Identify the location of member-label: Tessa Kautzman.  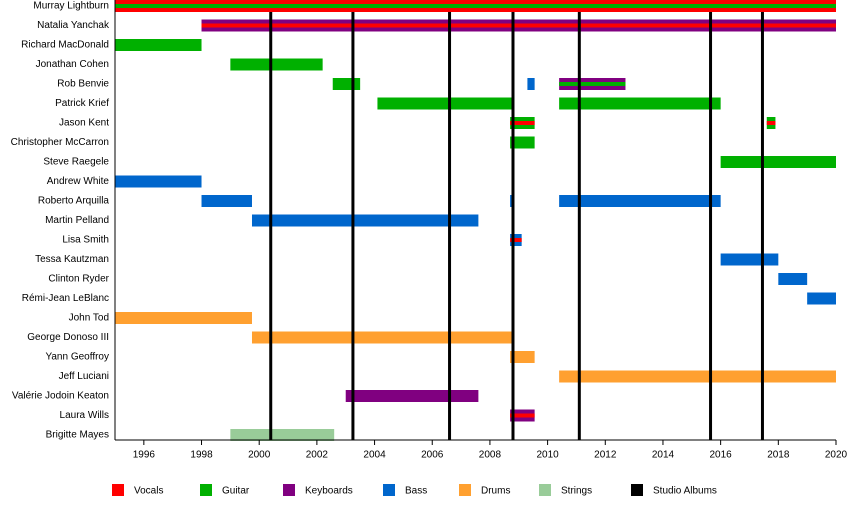
(72, 259).